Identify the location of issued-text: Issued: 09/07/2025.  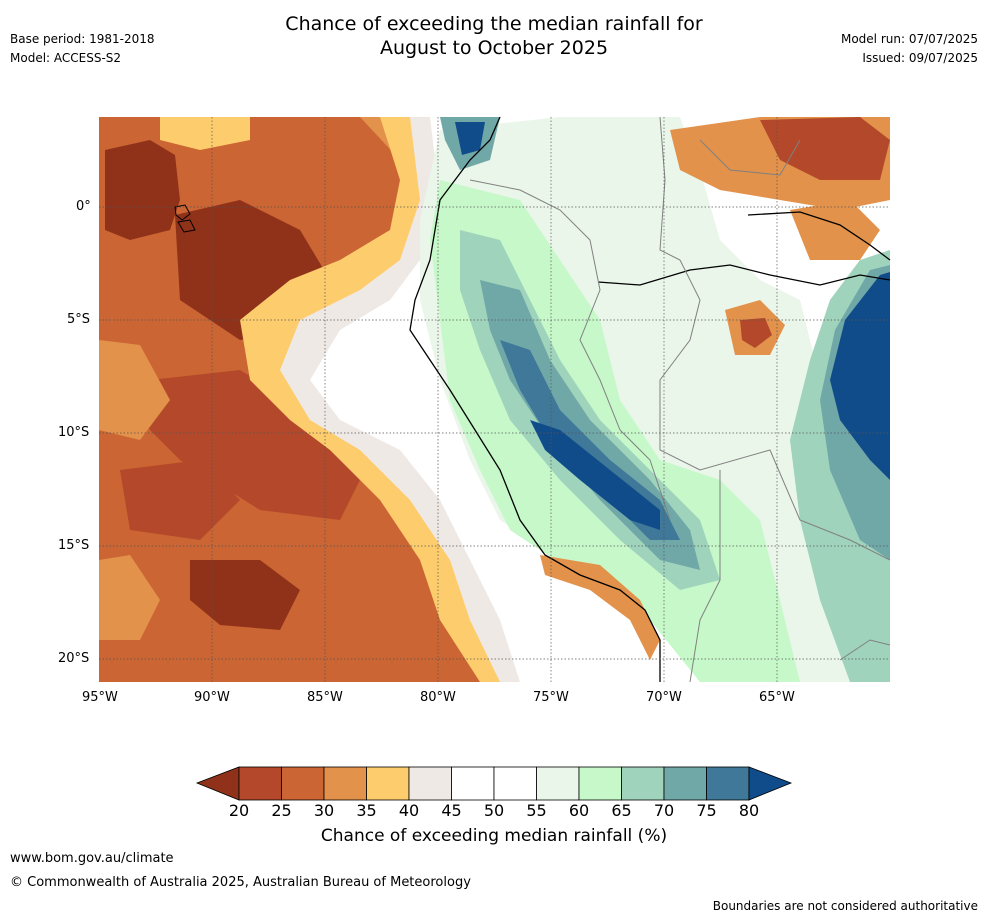
(920, 58).